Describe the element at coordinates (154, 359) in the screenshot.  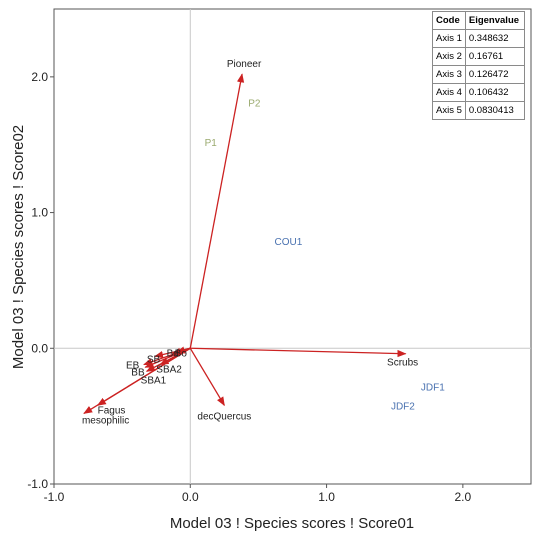
I see `arrow-label: SB` at that location.